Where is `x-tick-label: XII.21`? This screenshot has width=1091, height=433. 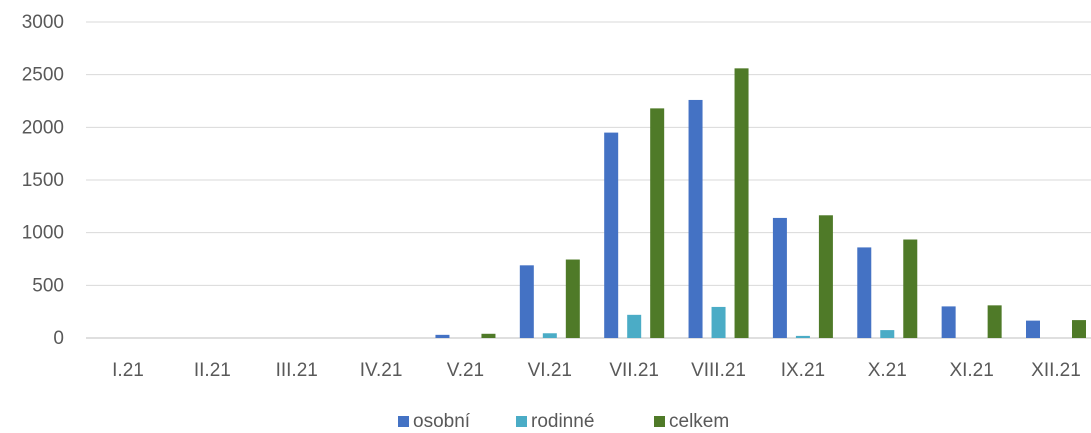
x-tick-label: XII.21 is located at coordinates (1056, 370).